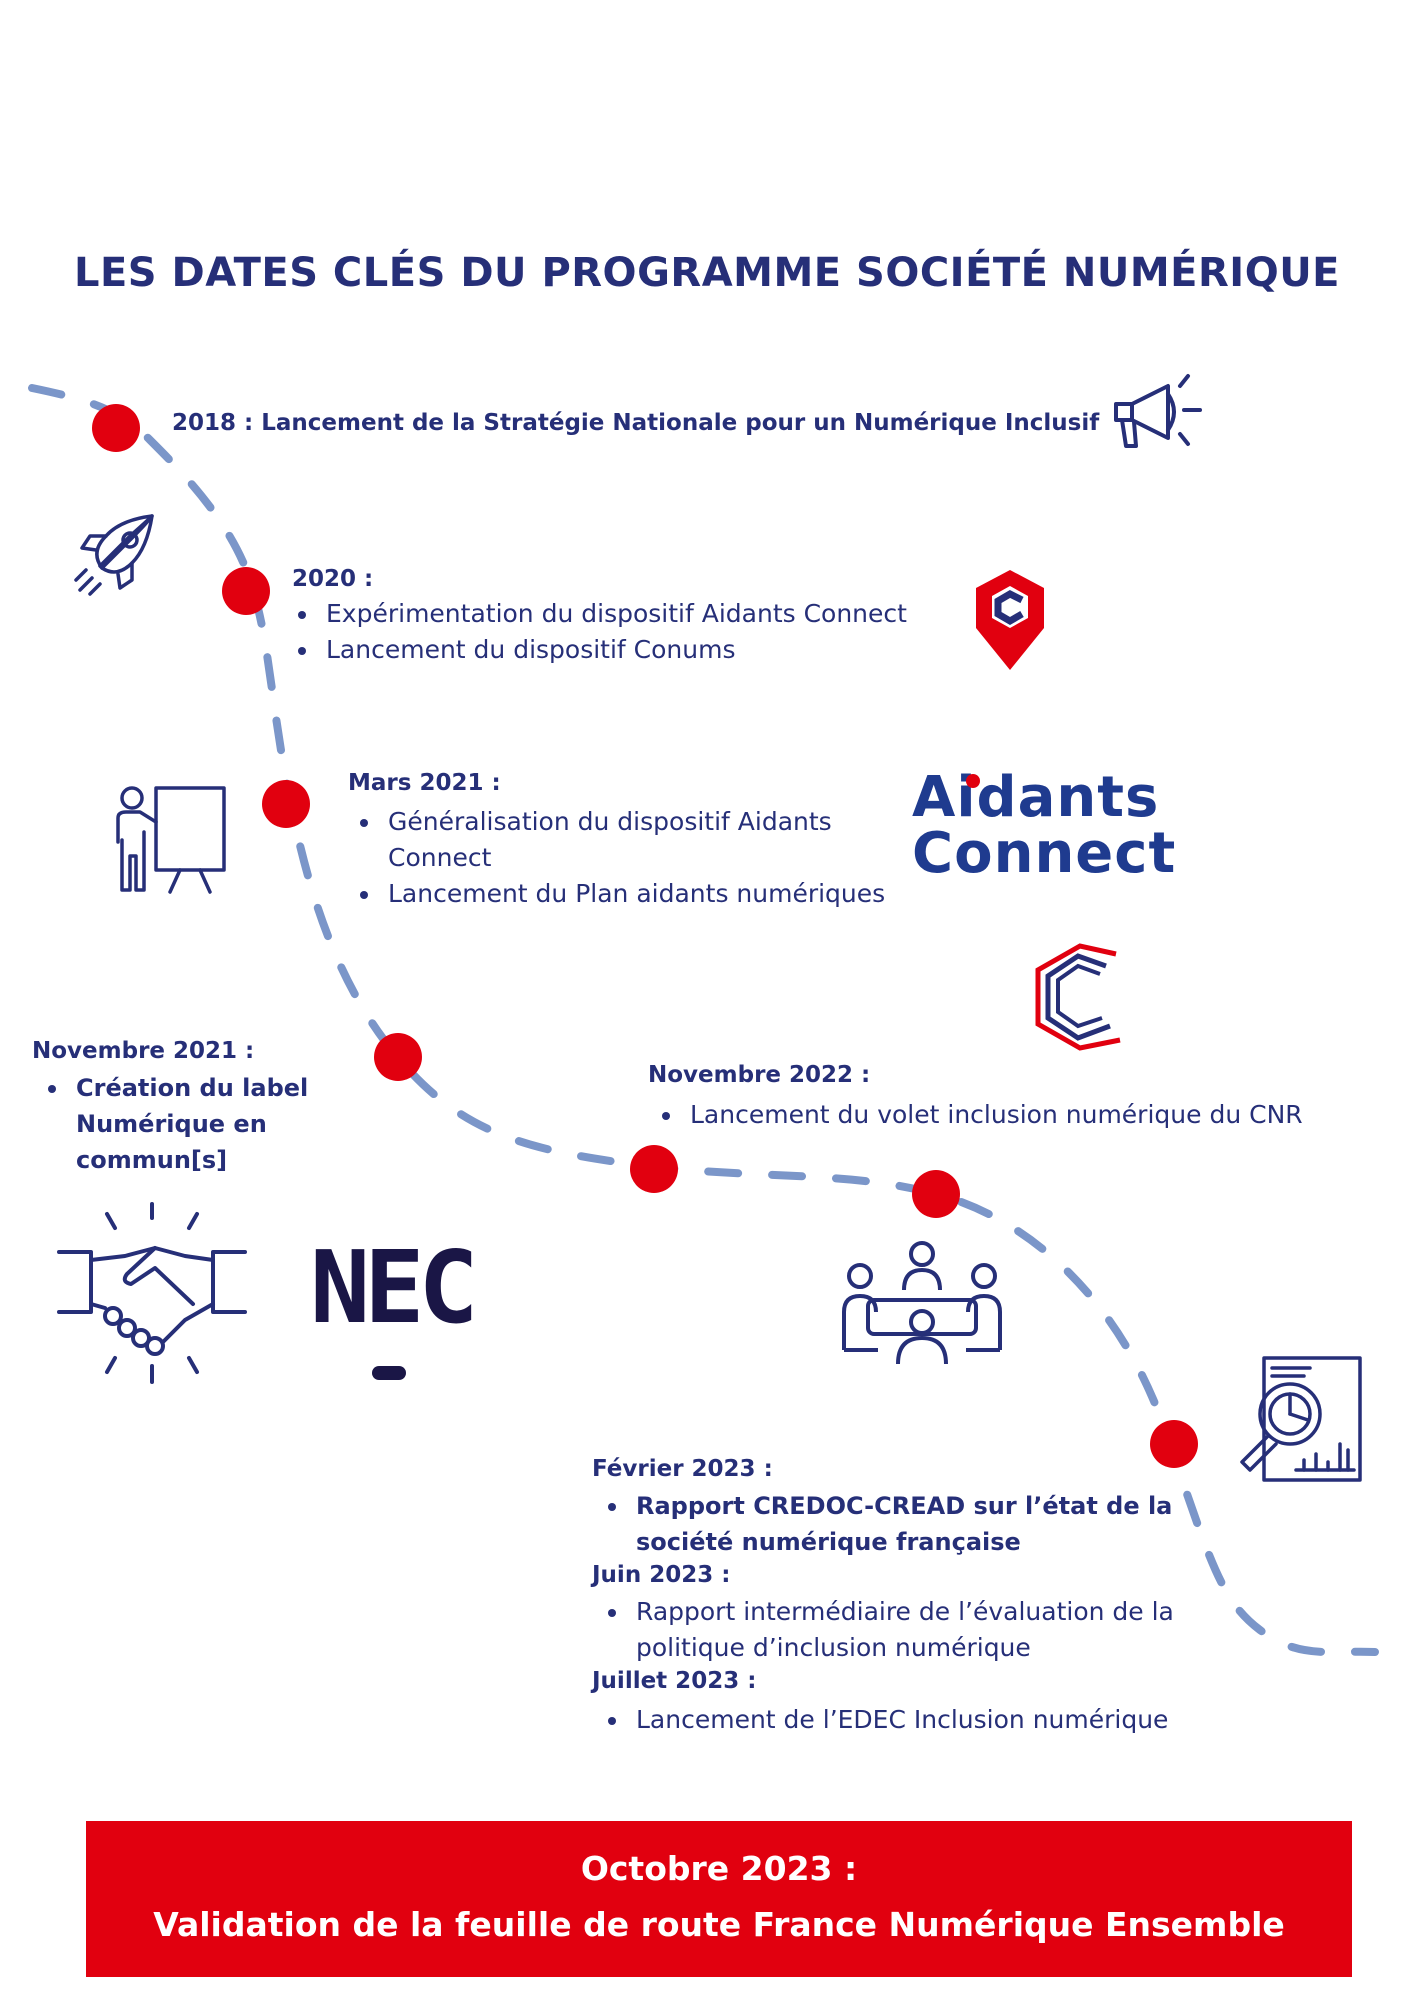  What do you see at coordinates (719, 1868) in the screenshot?
I see `banner-date: Octobre 2023 :` at bounding box center [719, 1868].